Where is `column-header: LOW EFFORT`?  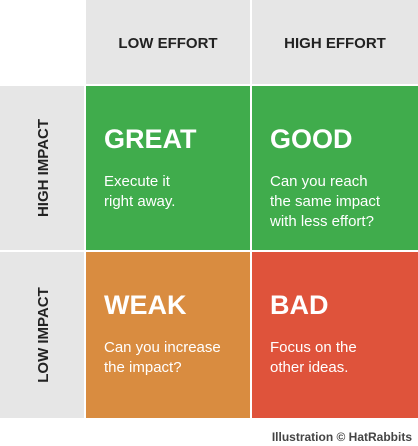 column-header: LOW EFFORT is located at coordinates (167, 43).